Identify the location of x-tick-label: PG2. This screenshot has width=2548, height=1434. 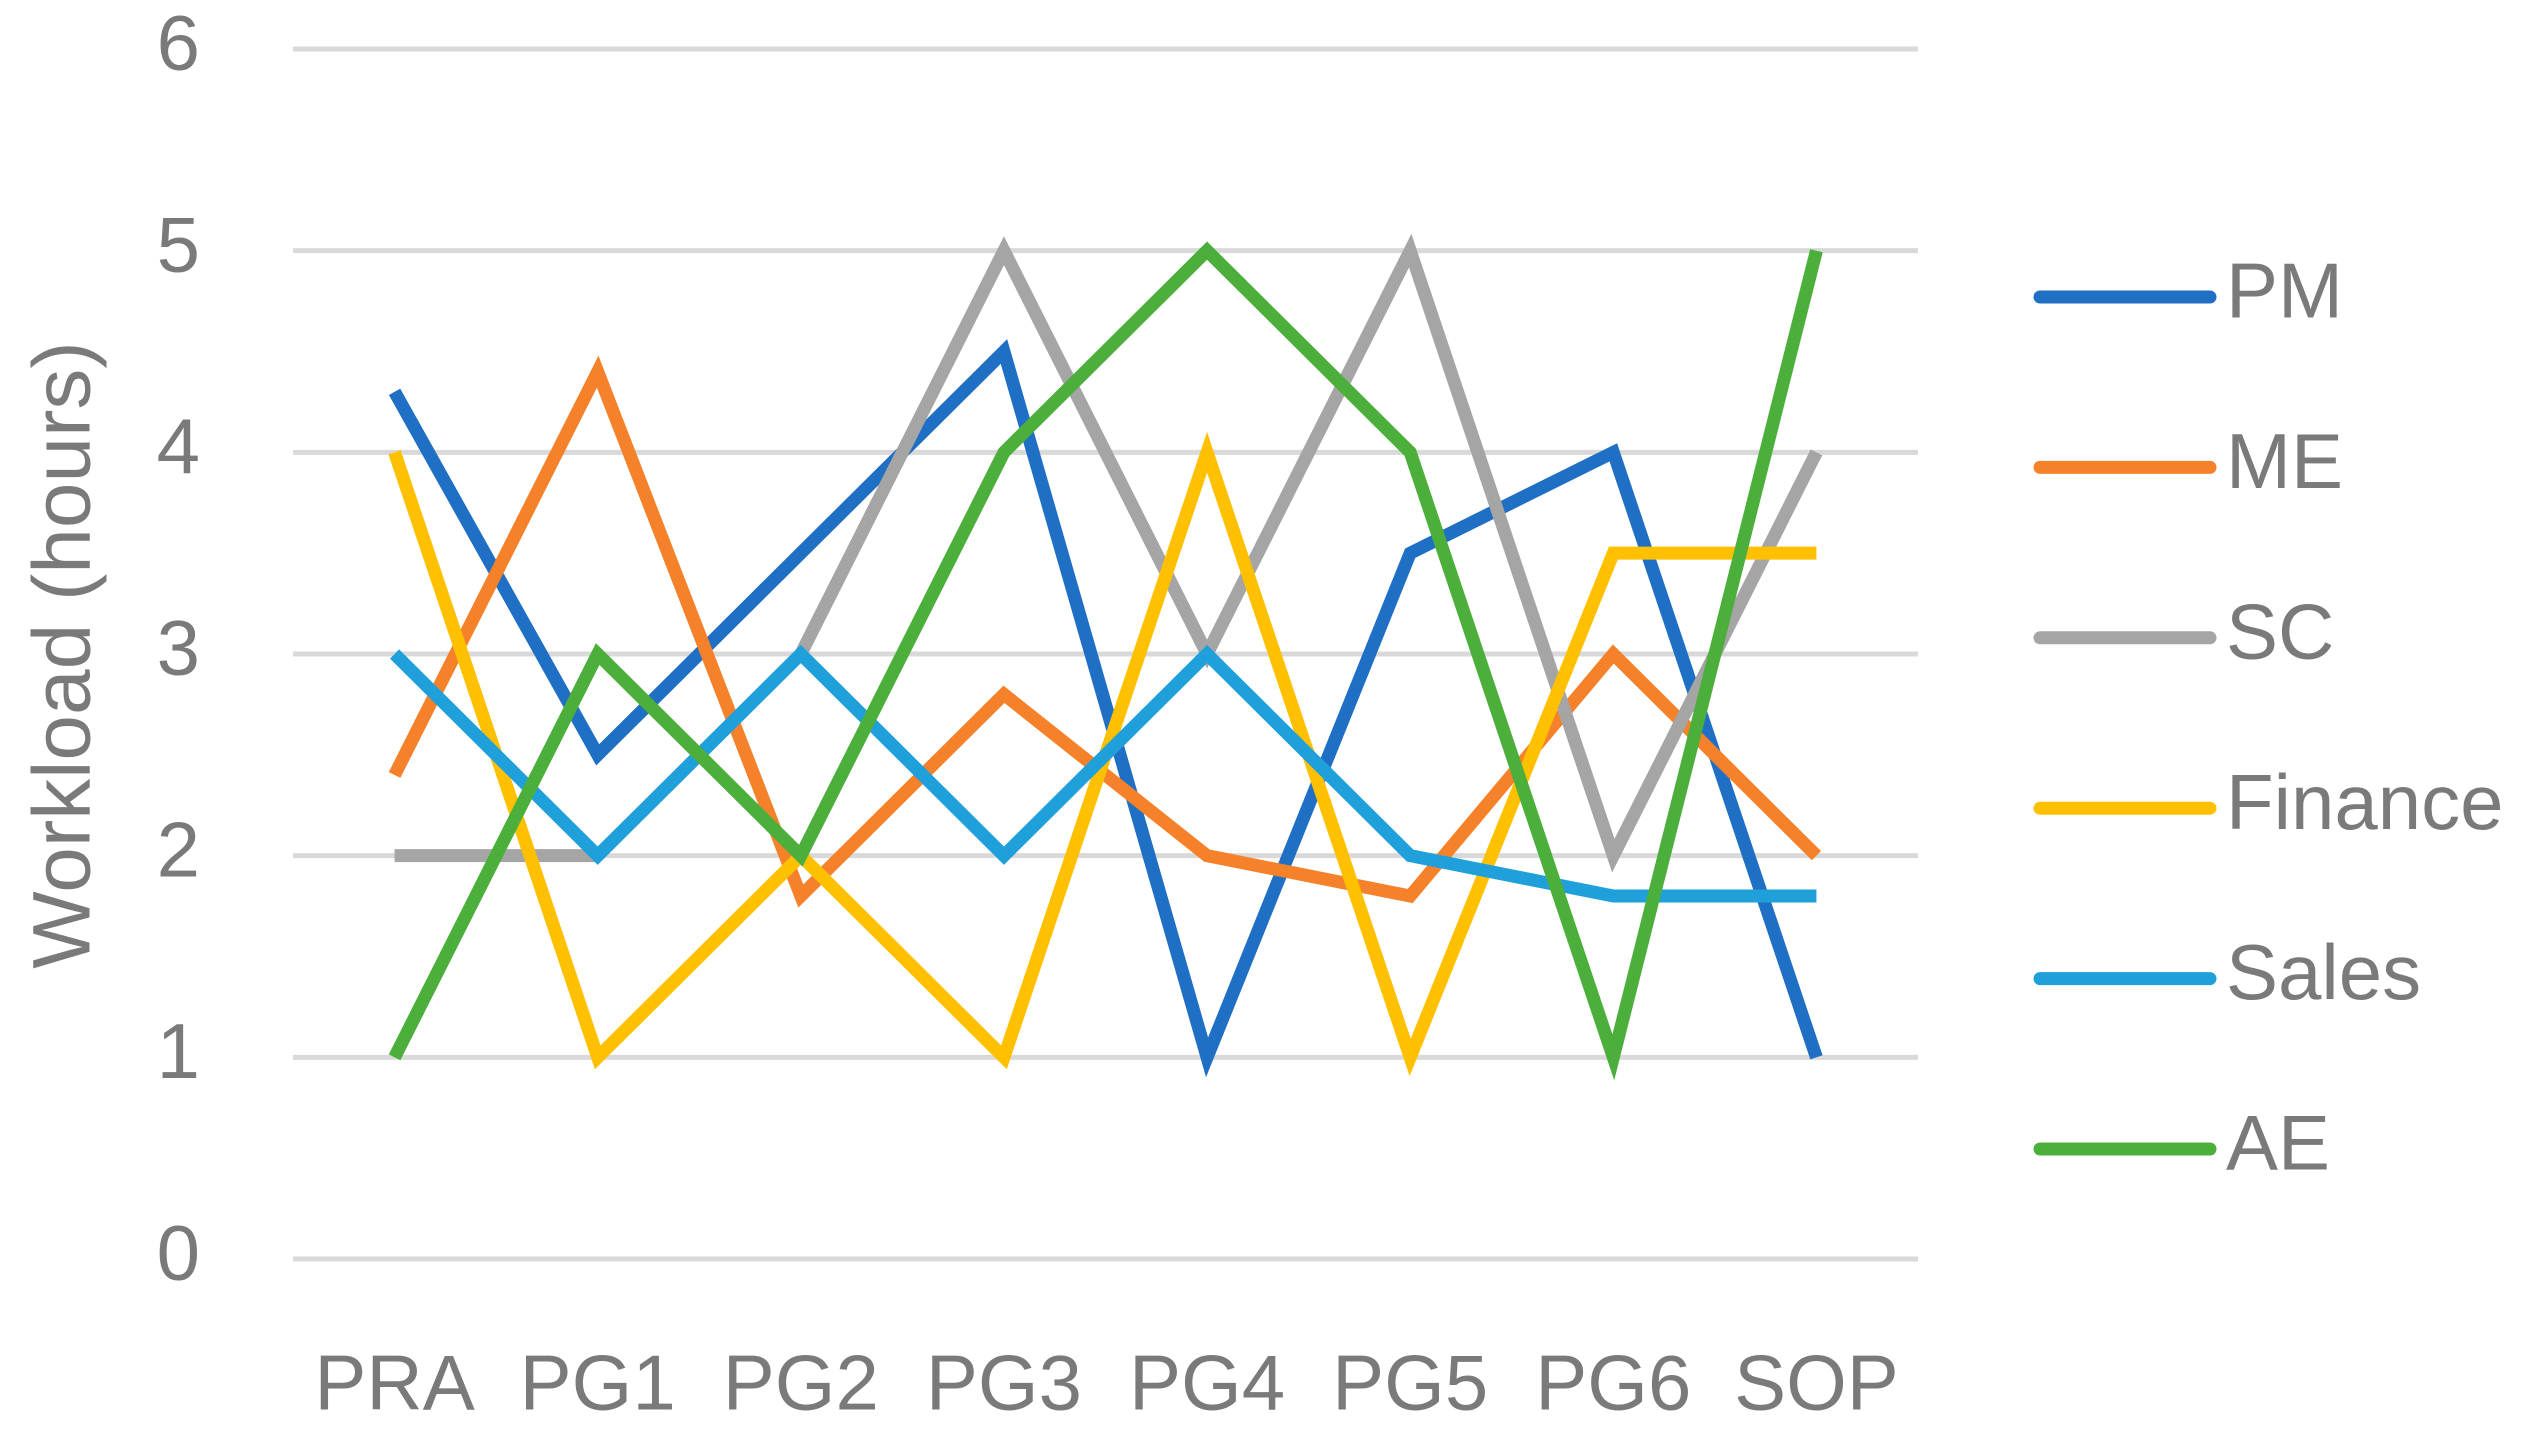
(801, 1383).